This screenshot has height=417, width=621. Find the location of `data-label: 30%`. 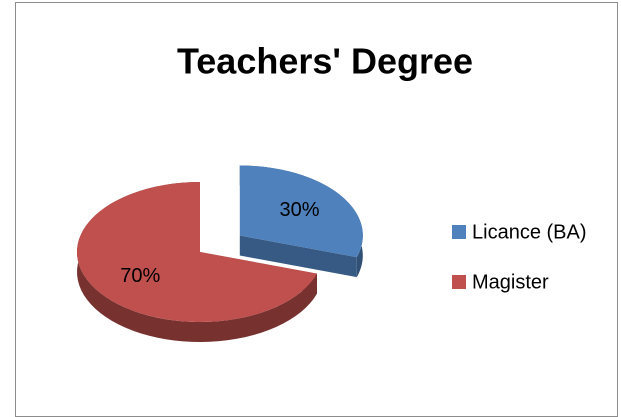

data-label: 30% is located at coordinates (299, 210).